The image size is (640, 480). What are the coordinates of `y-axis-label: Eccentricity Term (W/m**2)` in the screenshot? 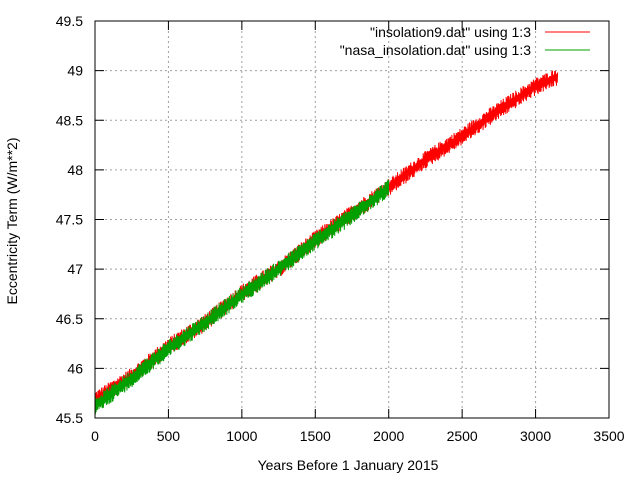 It's located at (12, 221).